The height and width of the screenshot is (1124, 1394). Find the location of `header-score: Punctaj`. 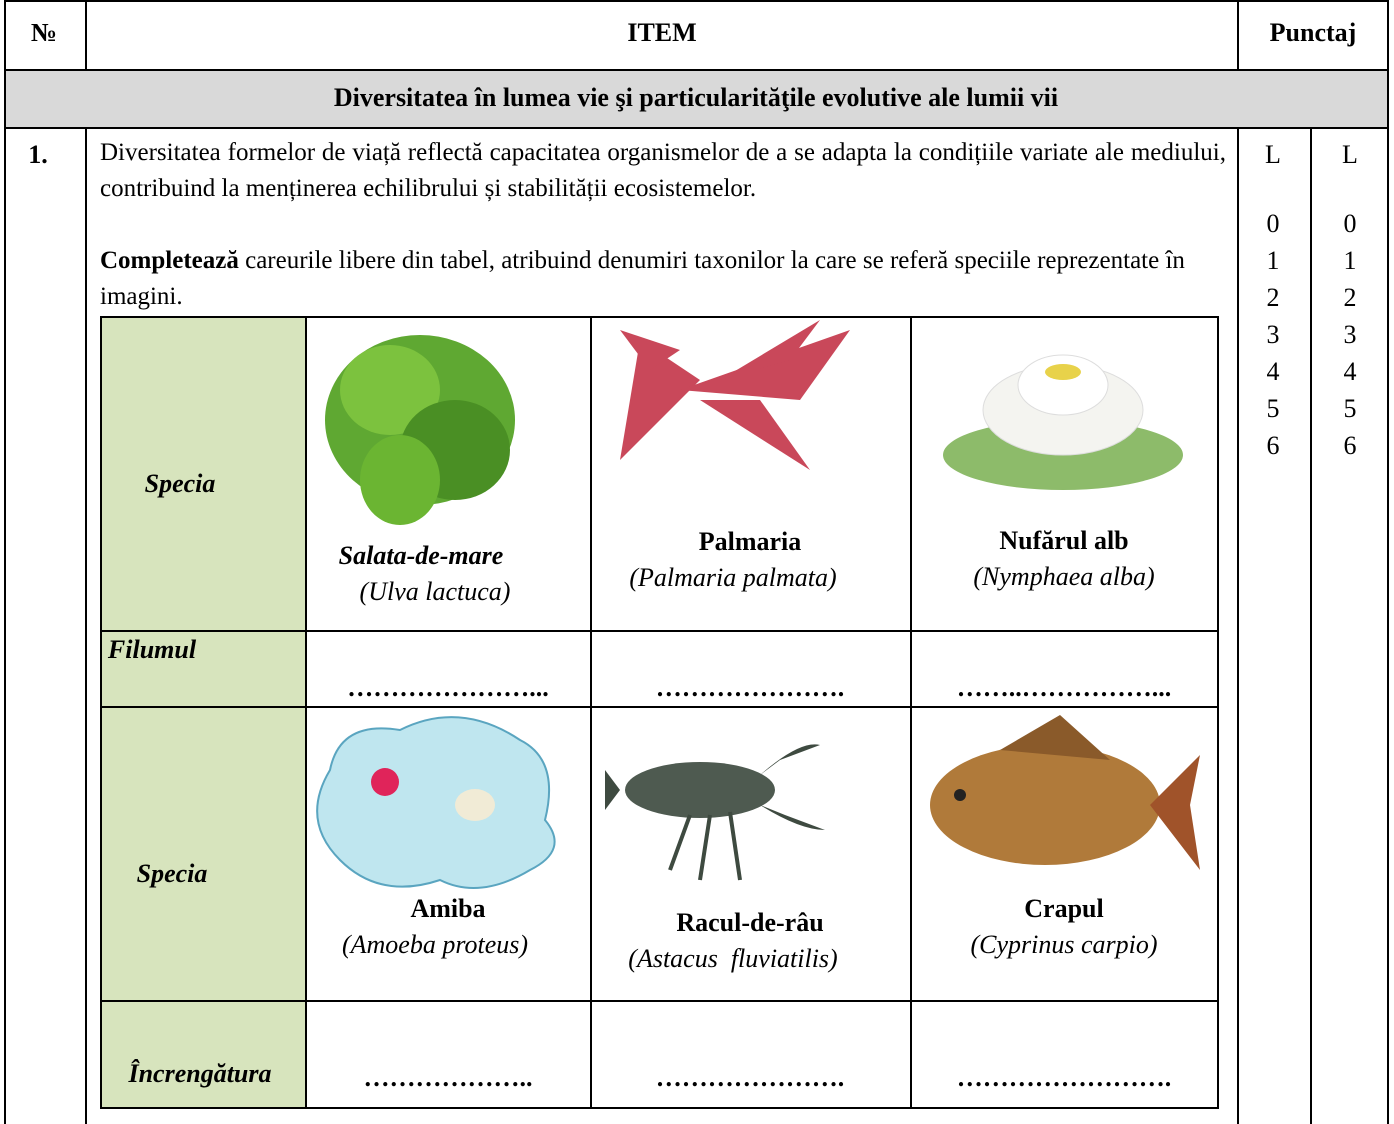

header-score: Punctaj is located at coordinates (1313, 32).